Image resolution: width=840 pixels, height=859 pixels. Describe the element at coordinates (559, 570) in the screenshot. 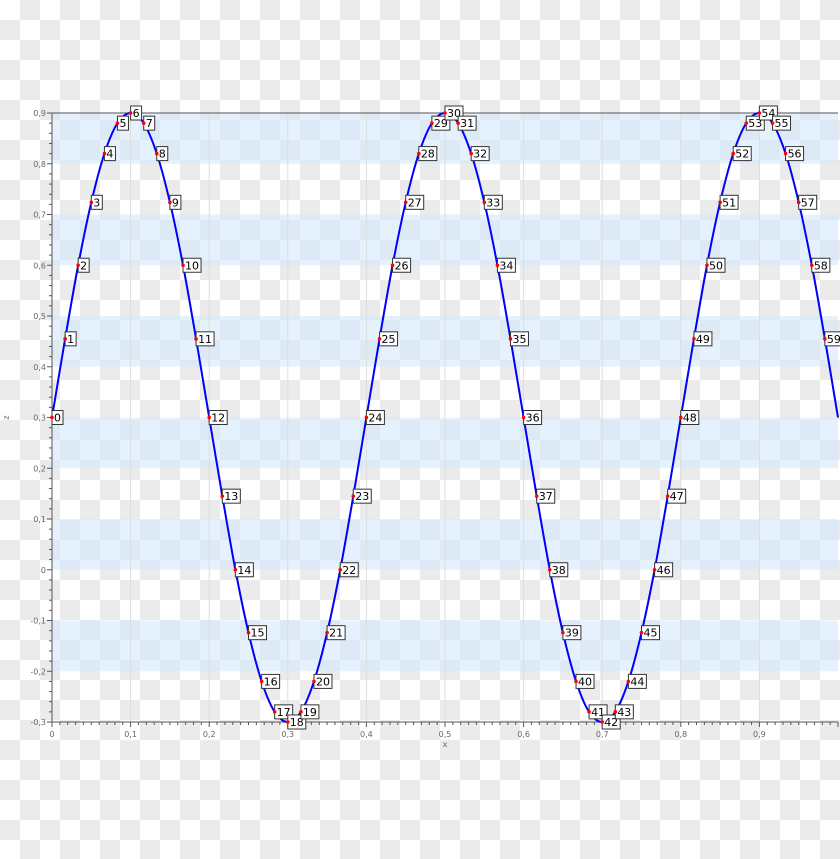

I see `point-label: 38` at that location.